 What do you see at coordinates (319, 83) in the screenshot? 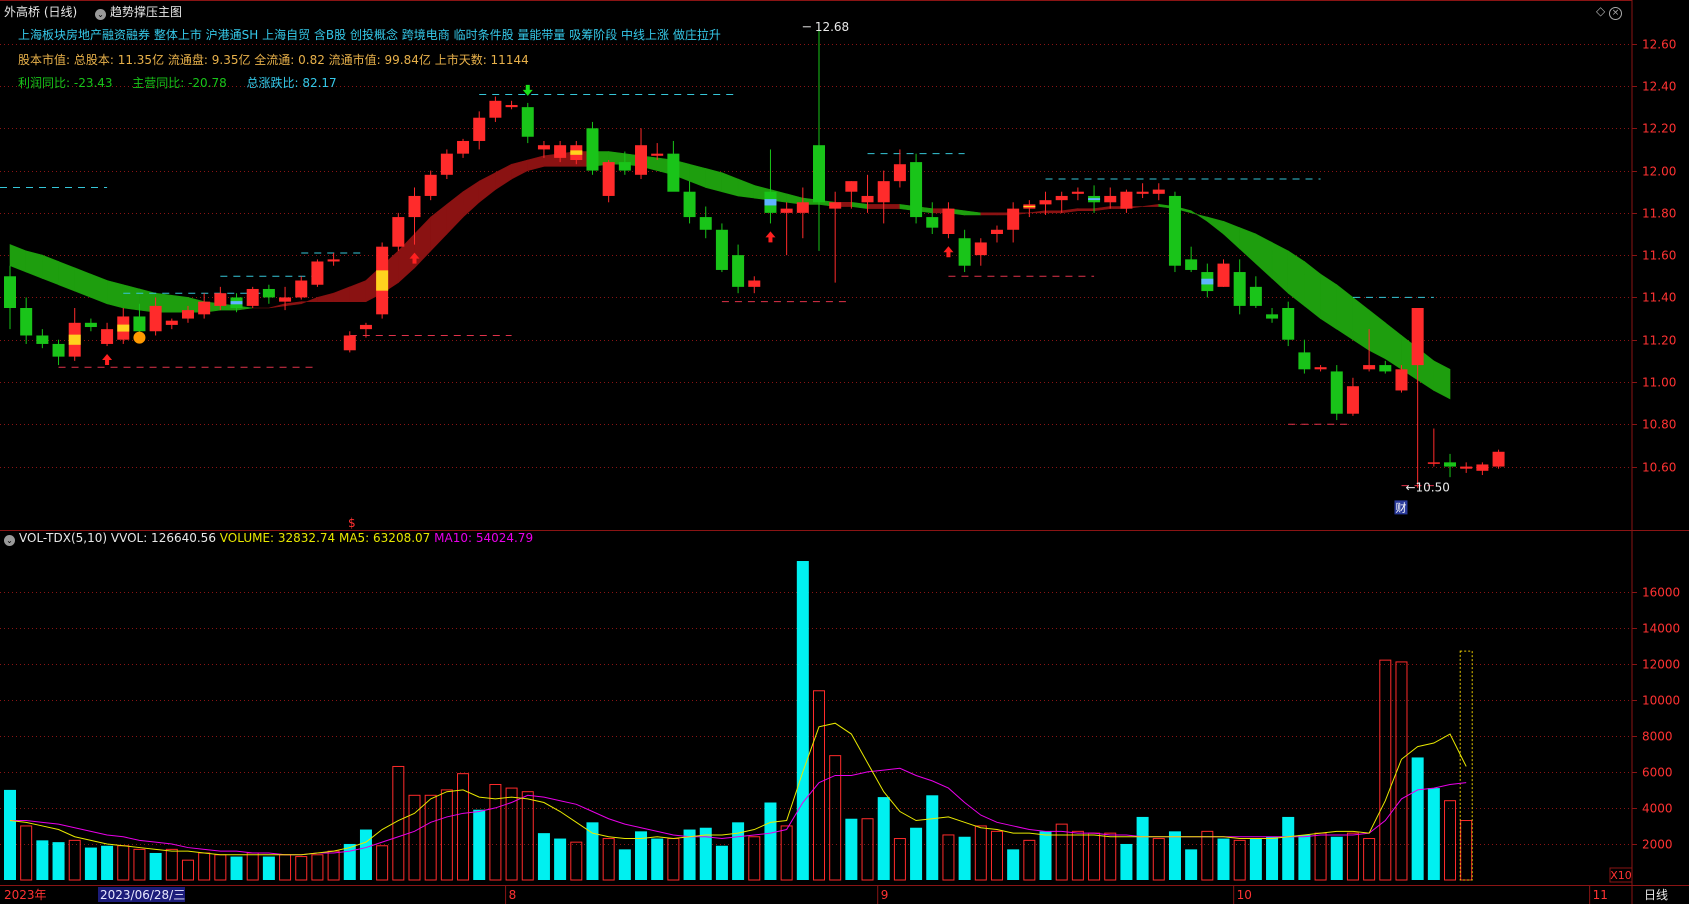
I see `total-value: 82.17` at bounding box center [319, 83].